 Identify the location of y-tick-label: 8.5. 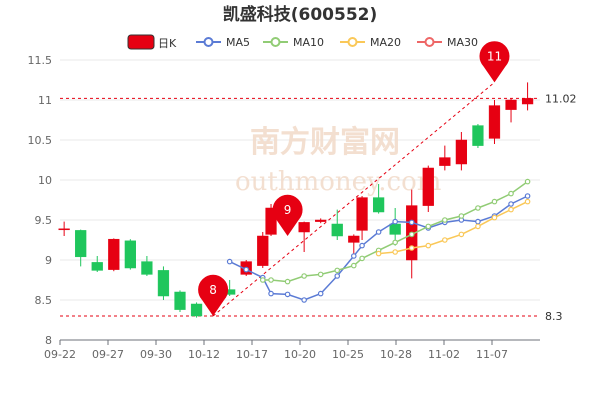
(44, 300).